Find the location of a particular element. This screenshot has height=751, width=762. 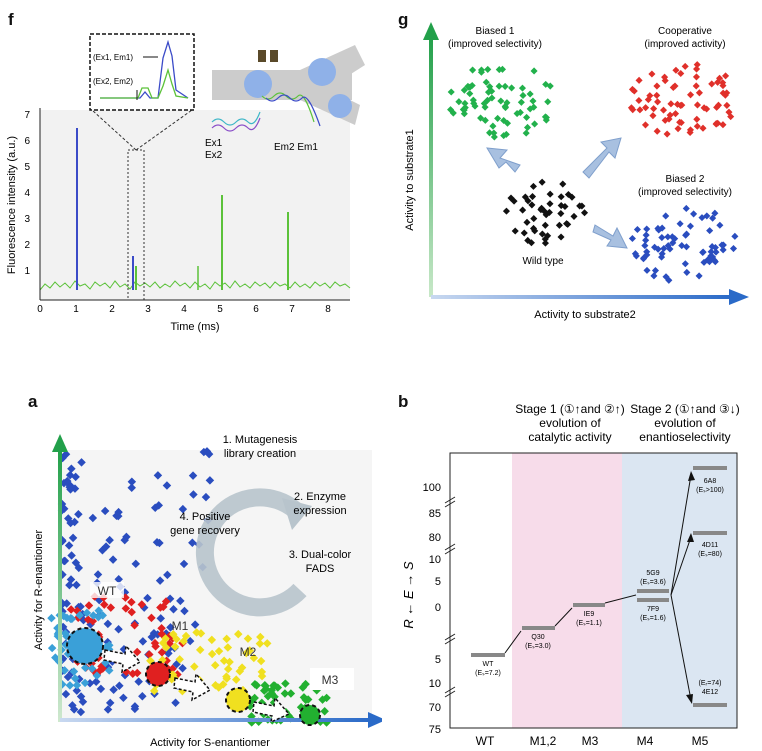

stage2-l1: Stage 2 (①↑and ③↓) is located at coordinates (685, 409).